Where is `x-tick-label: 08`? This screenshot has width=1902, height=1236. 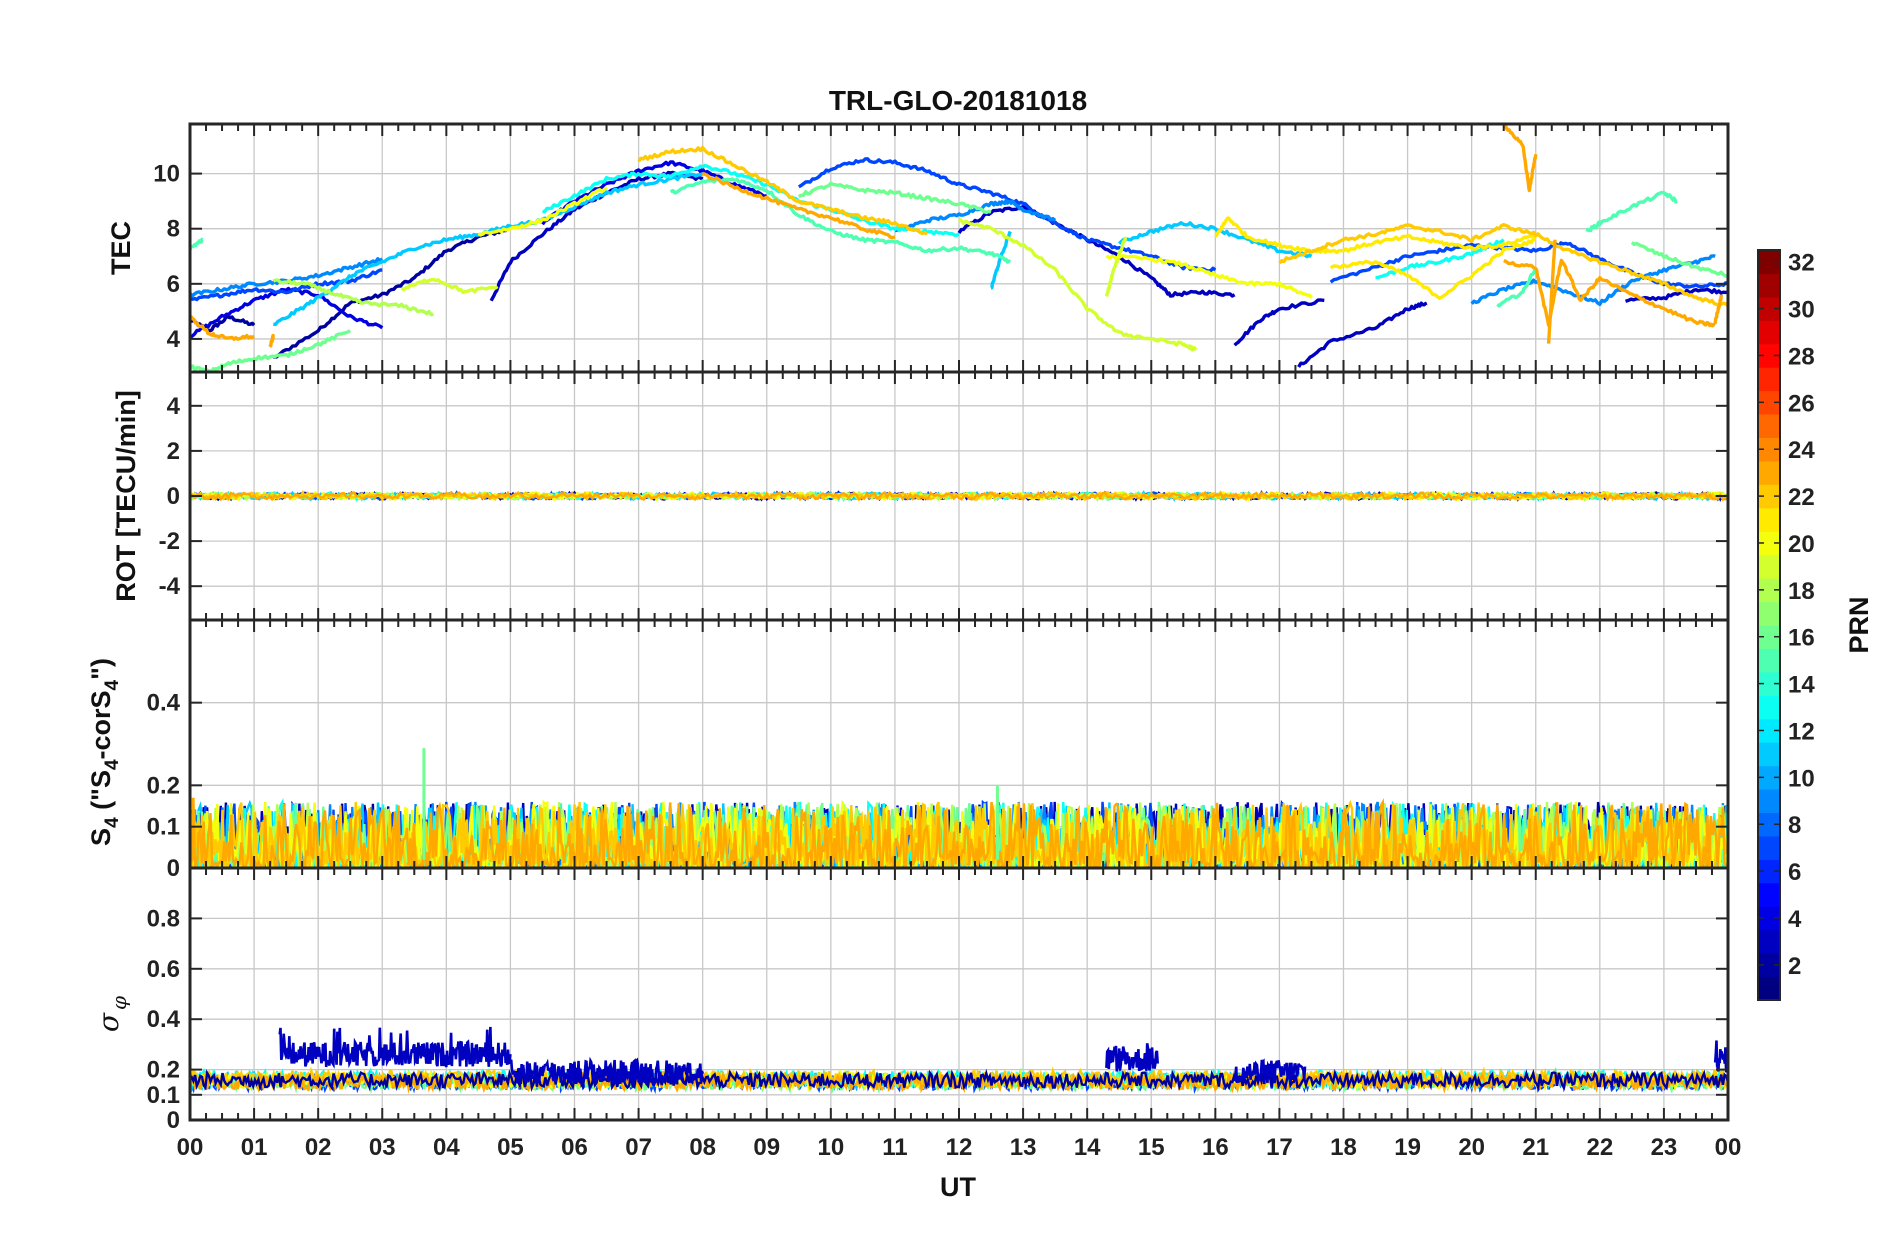
x-tick-label: 08 is located at coordinates (702, 1147).